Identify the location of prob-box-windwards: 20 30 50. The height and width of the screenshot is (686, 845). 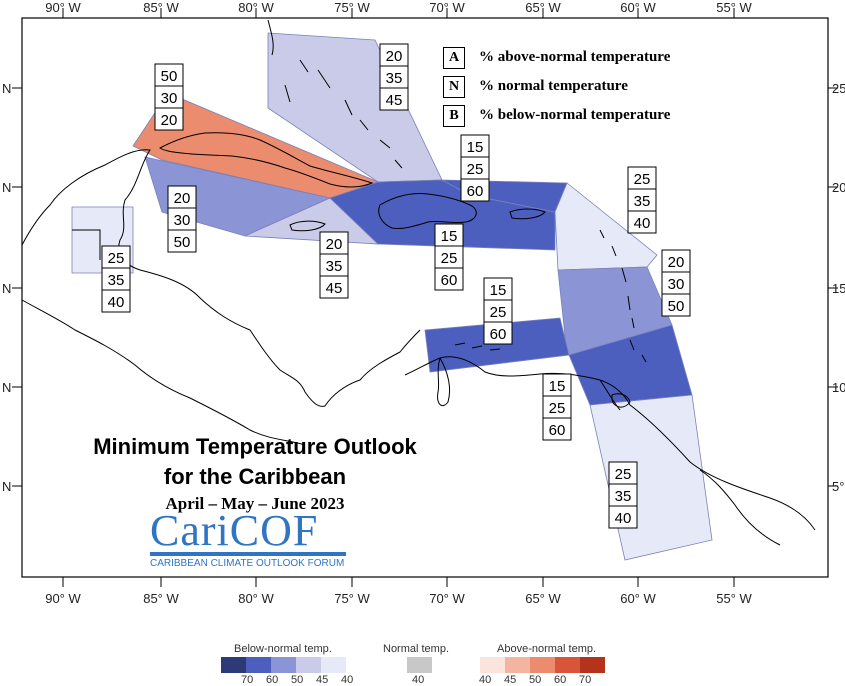
(676, 283).